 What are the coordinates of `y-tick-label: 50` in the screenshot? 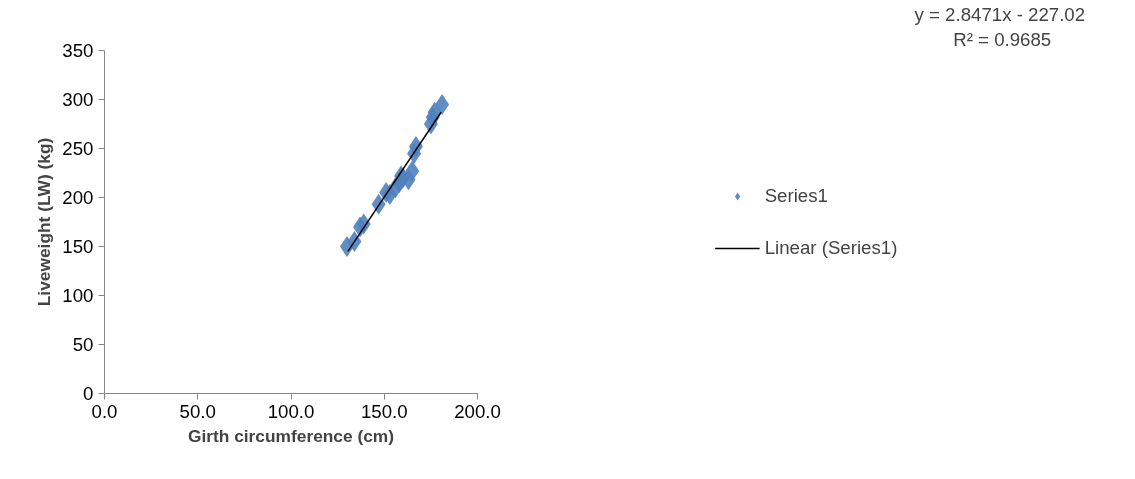 It's located at (83, 344).